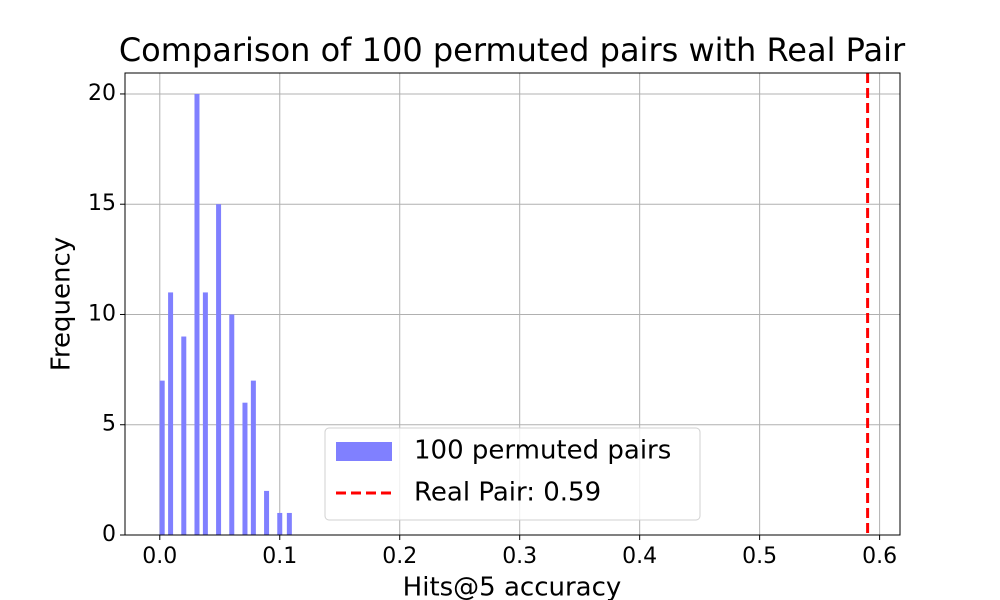 The image size is (1000, 600). I want to click on x-tick-label: 0.3, so click(519, 556).